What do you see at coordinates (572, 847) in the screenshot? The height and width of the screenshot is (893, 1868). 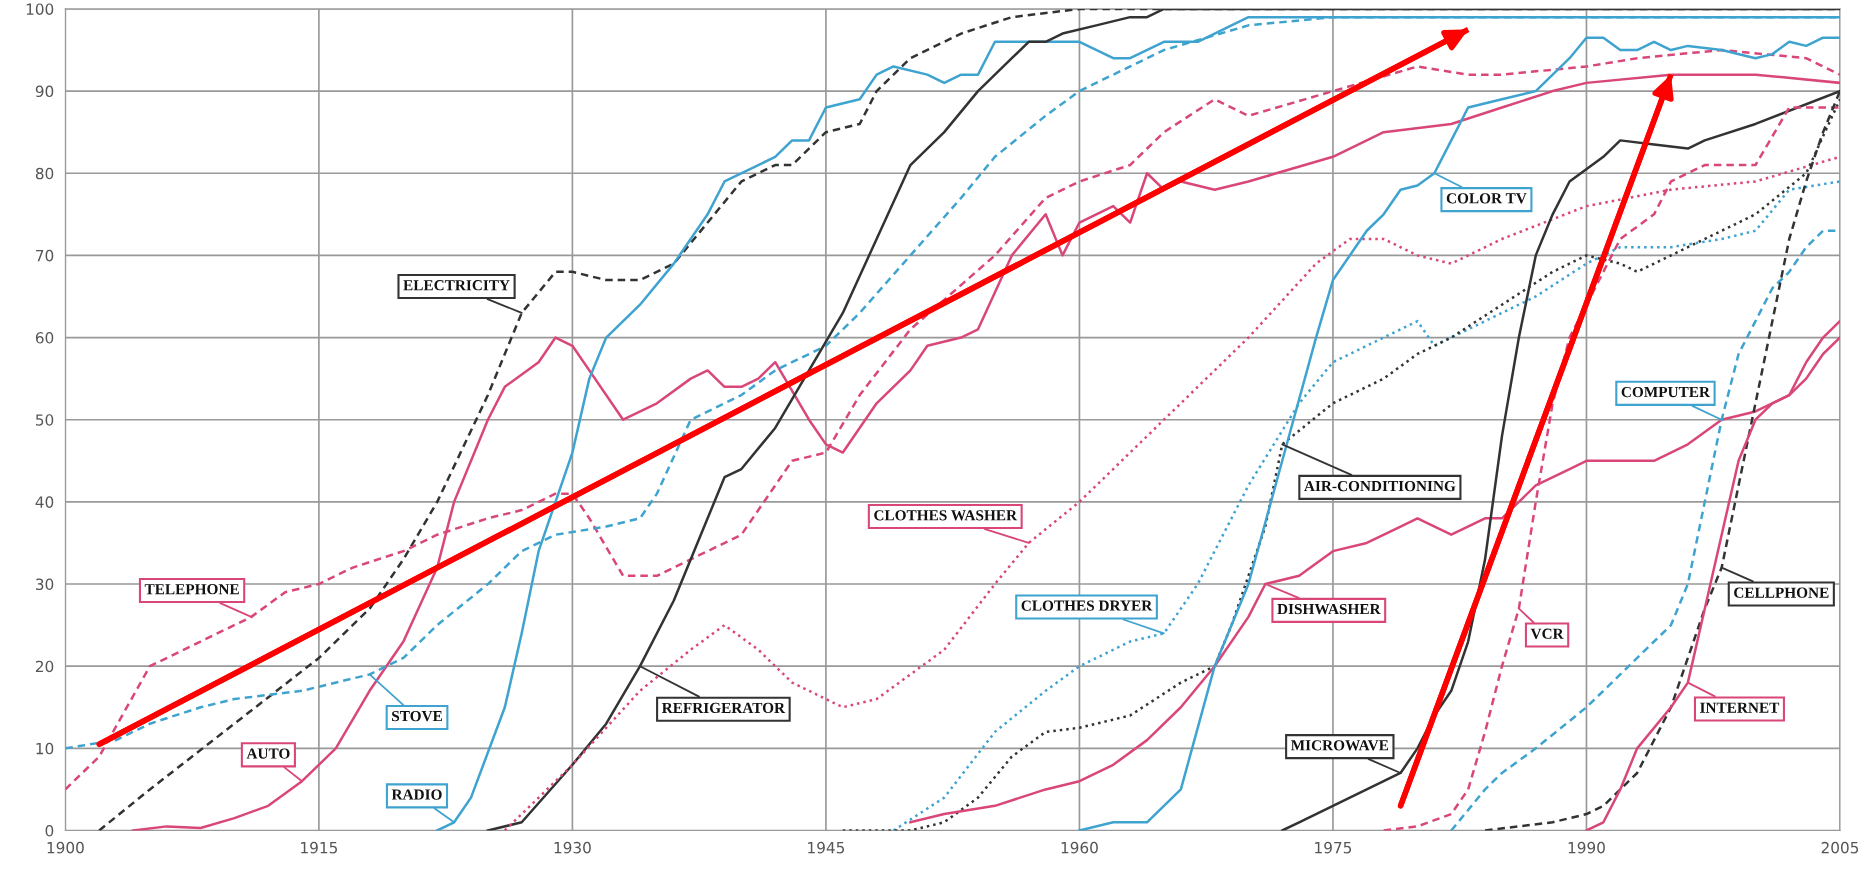 I see `x-tick-label: 1930` at bounding box center [572, 847].